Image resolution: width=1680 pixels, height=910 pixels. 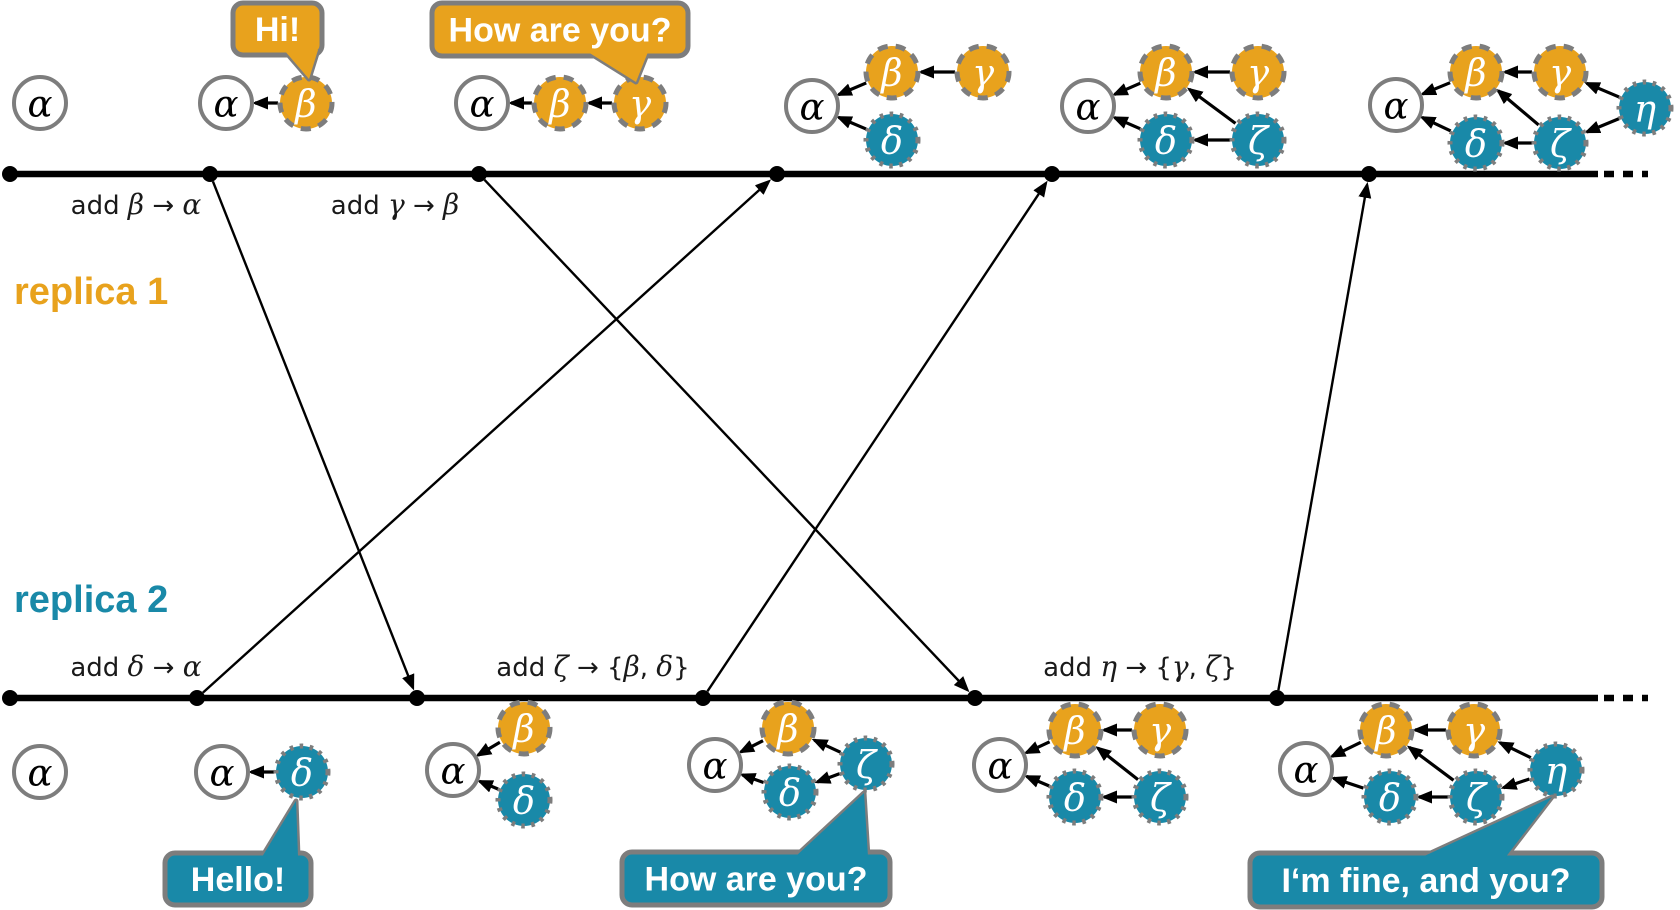 I want to click on operation-label-3: add δ → α, so click(x=135, y=666).